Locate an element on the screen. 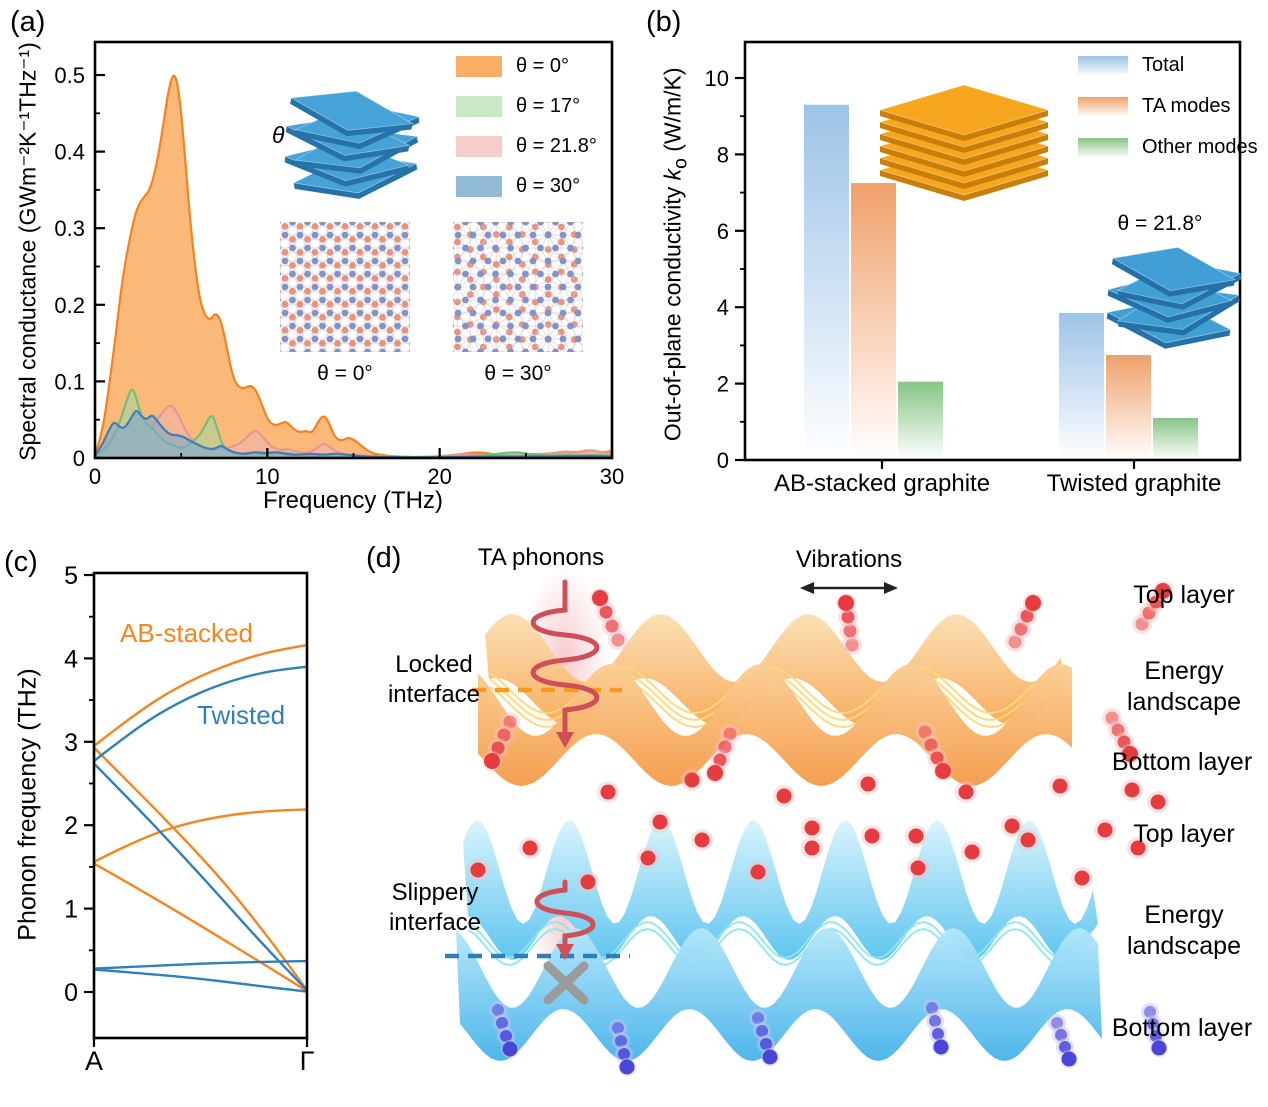 The width and height of the screenshot is (1268, 1107). b-category-ab-stacked: AB-stacked graphite is located at coordinates (882, 483).